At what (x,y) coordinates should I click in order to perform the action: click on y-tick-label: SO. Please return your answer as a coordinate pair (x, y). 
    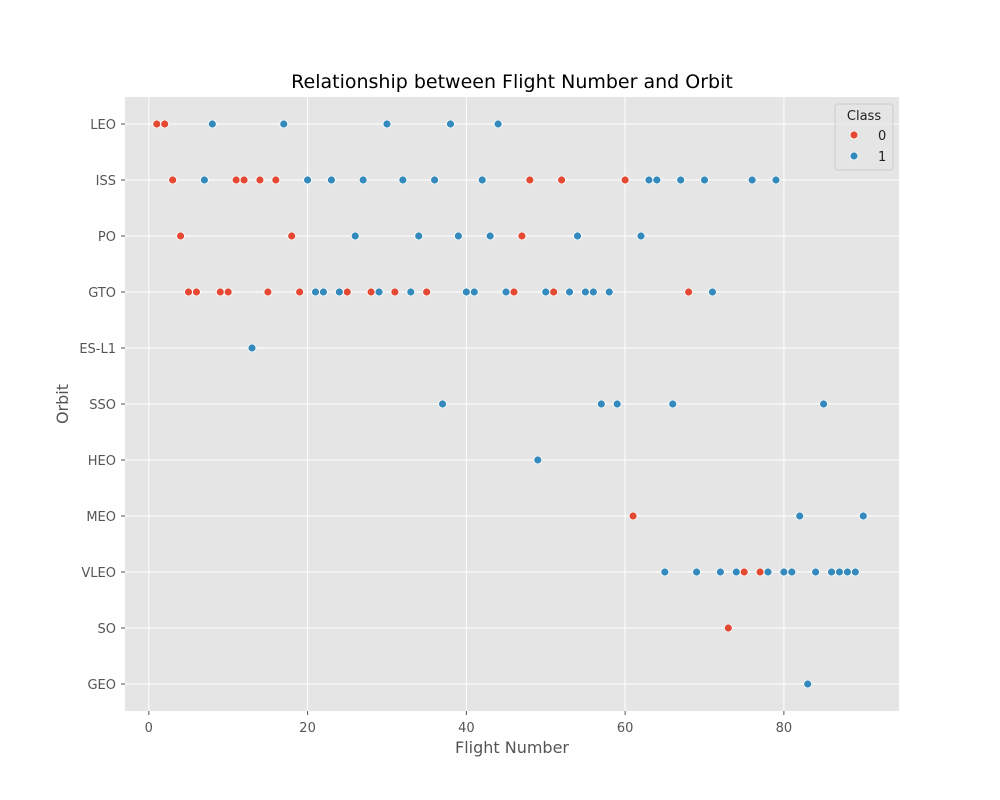
    Looking at the image, I should click on (107, 629).